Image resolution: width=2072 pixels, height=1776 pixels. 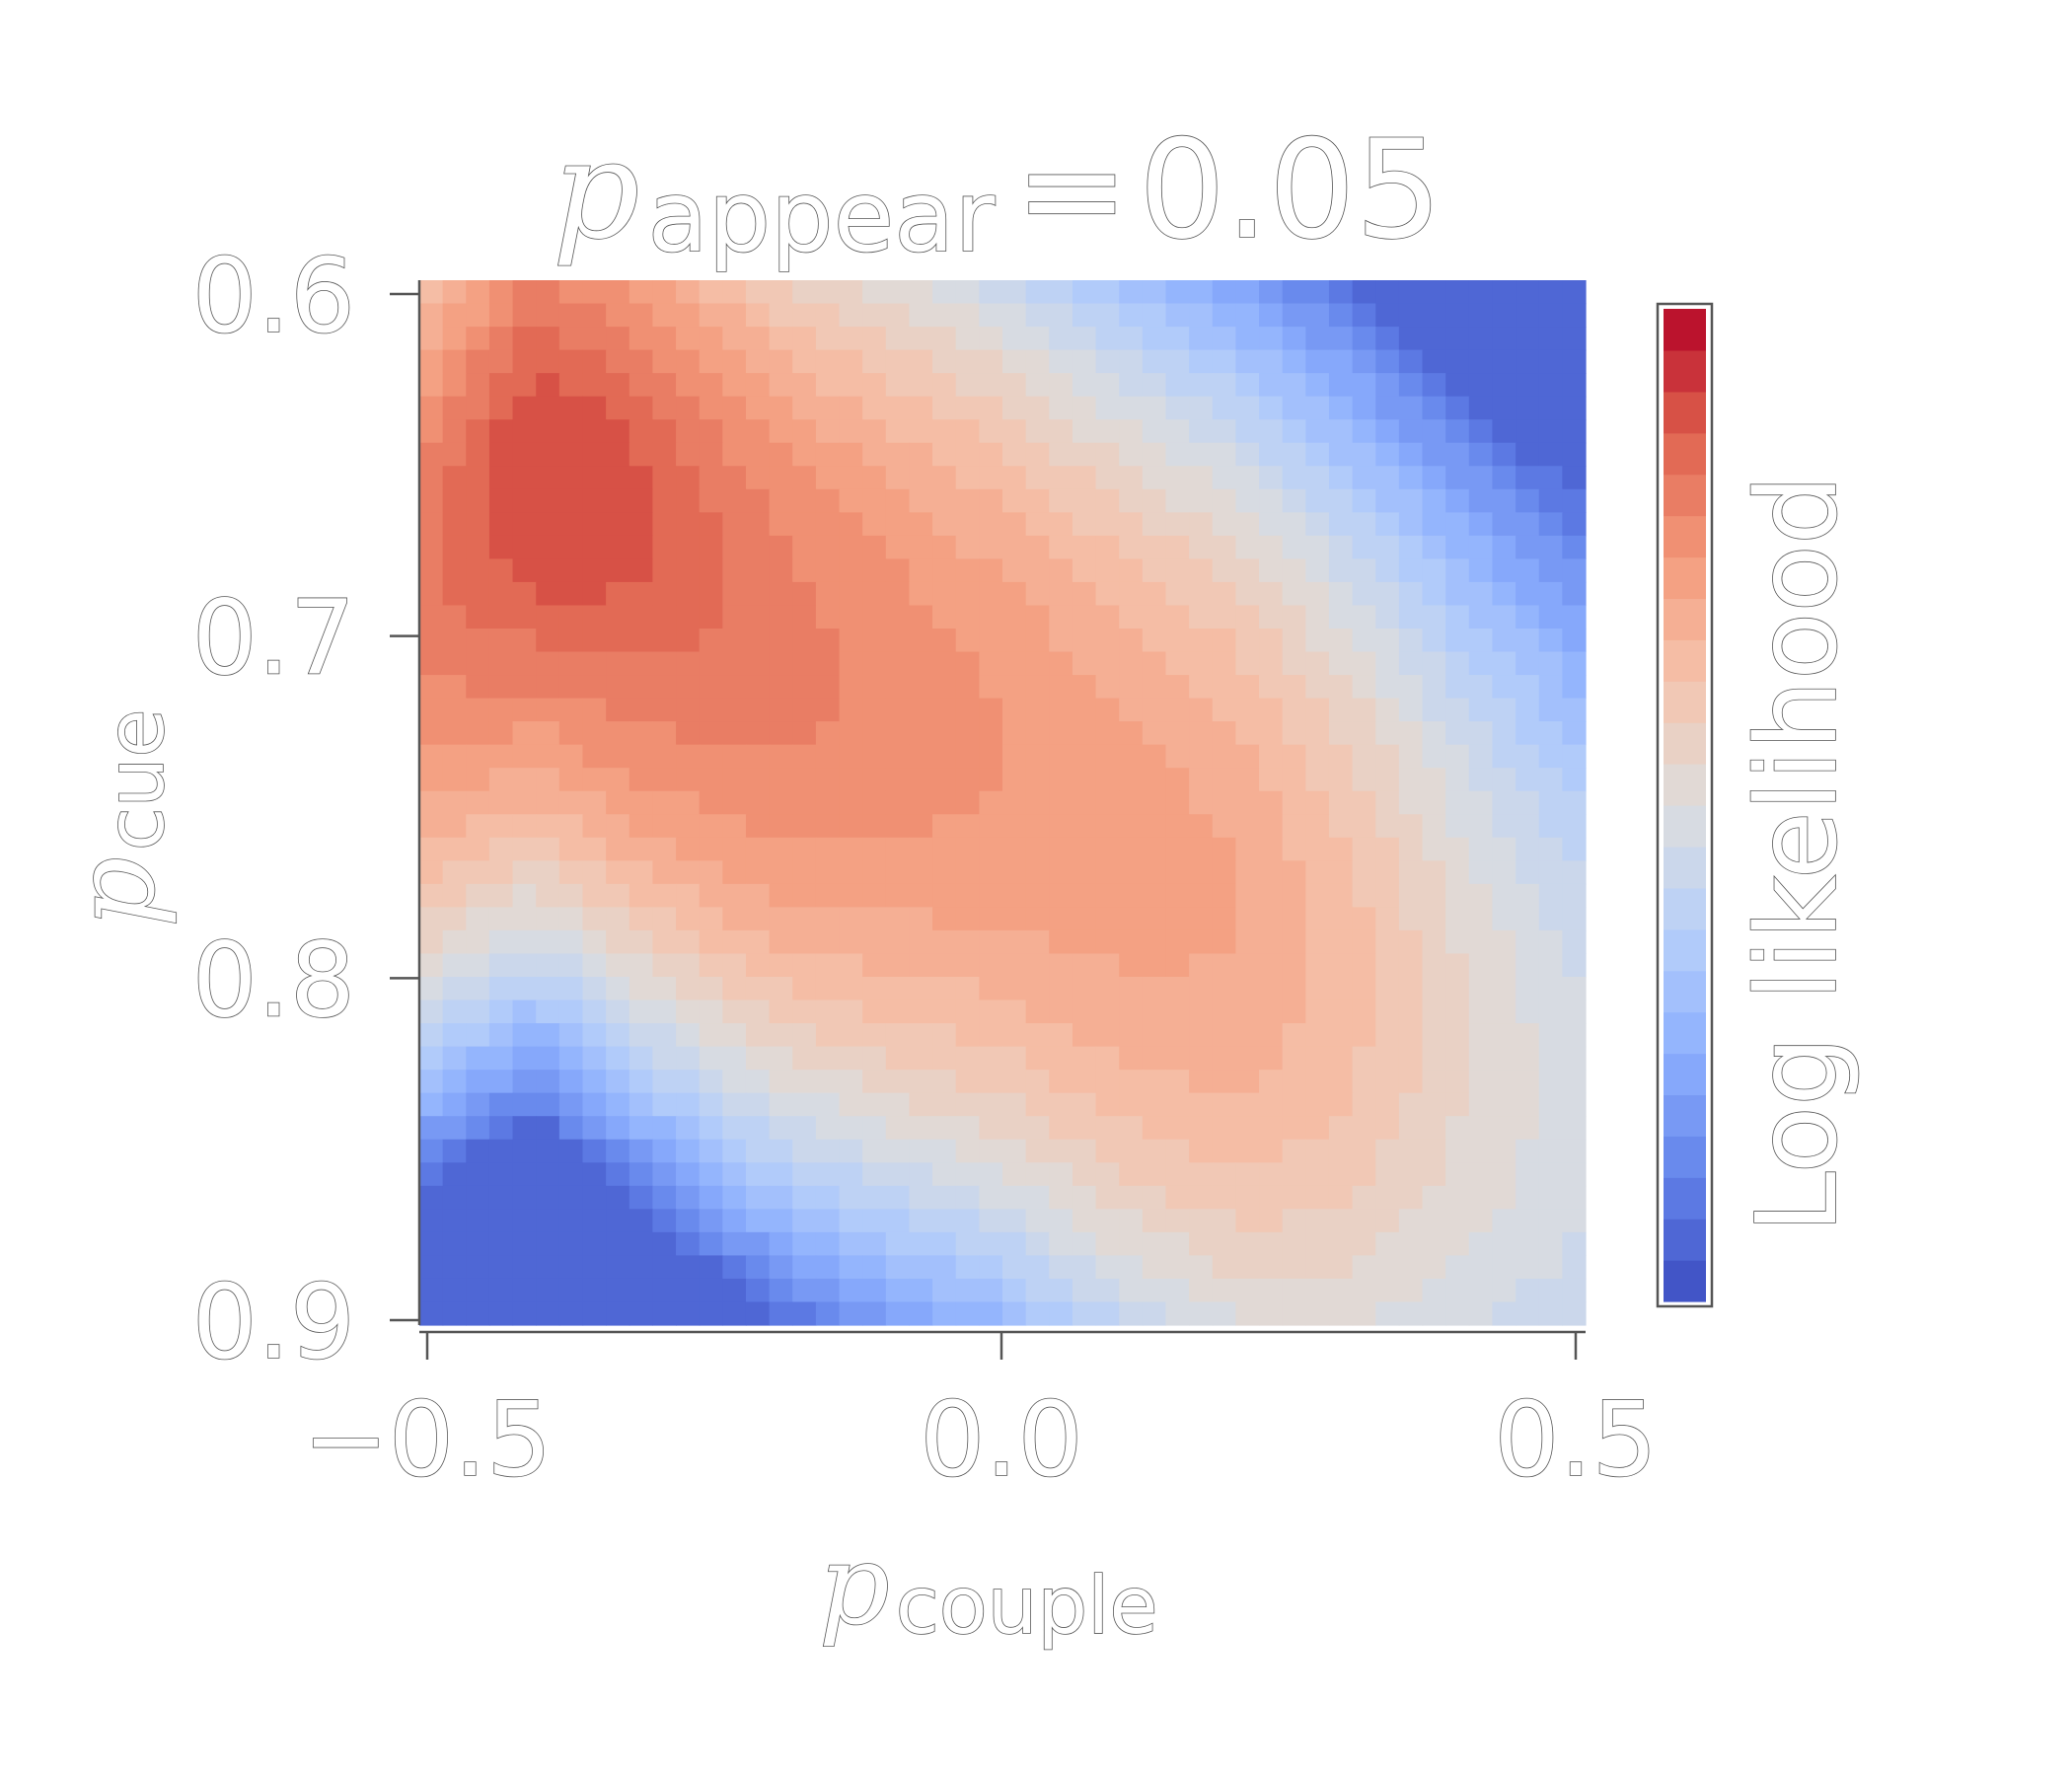 What do you see at coordinates (989, 1587) in the screenshot?
I see `svg-text: pcouple` at bounding box center [989, 1587].